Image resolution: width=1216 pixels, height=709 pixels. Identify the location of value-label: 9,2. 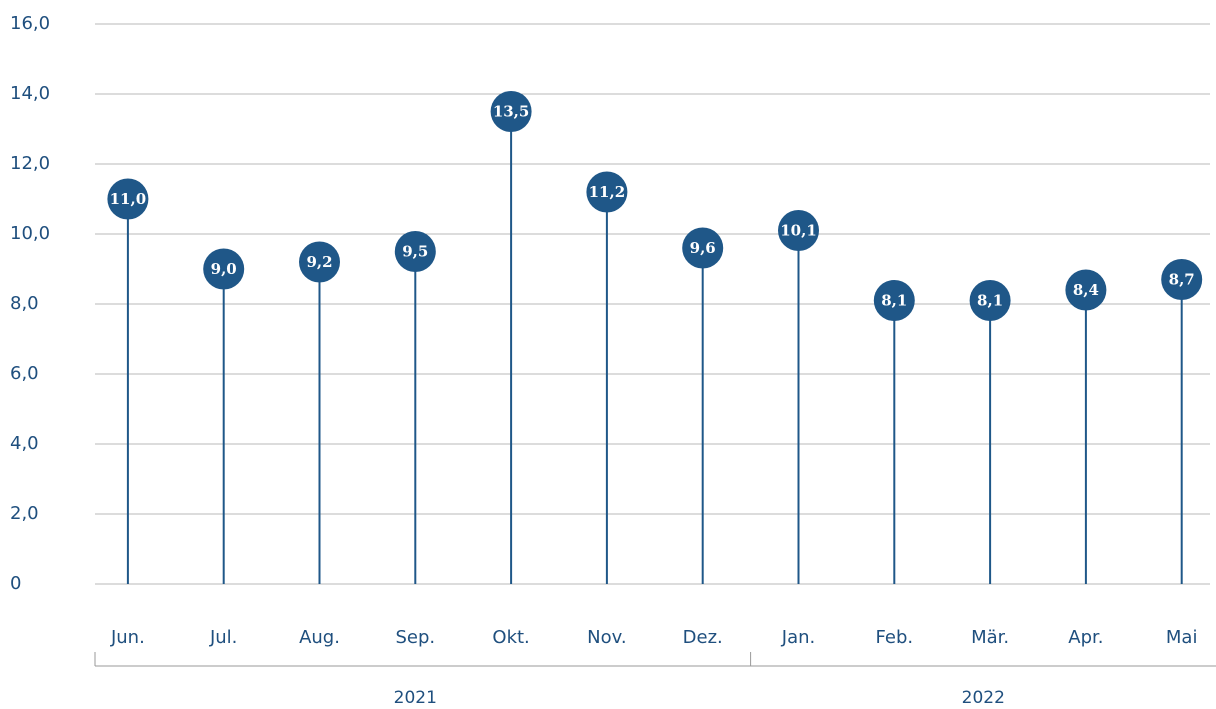
(319, 262).